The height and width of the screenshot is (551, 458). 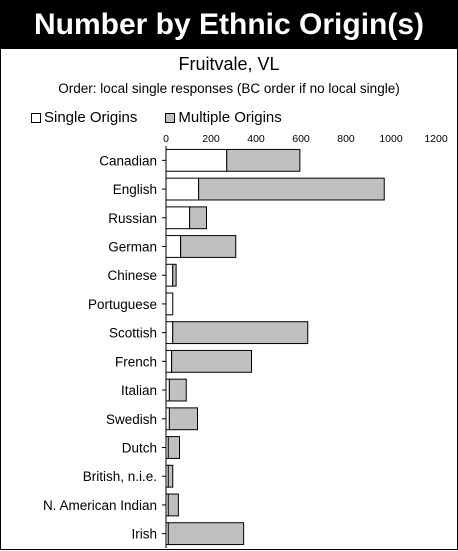 I want to click on chart-subtitle: Fruitvale, VL, so click(x=229, y=64).